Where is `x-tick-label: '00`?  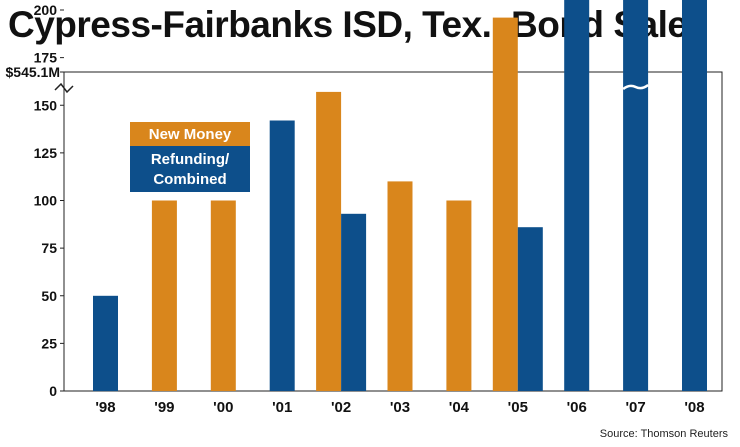 x-tick-label: '00 is located at coordinates (223, 407).